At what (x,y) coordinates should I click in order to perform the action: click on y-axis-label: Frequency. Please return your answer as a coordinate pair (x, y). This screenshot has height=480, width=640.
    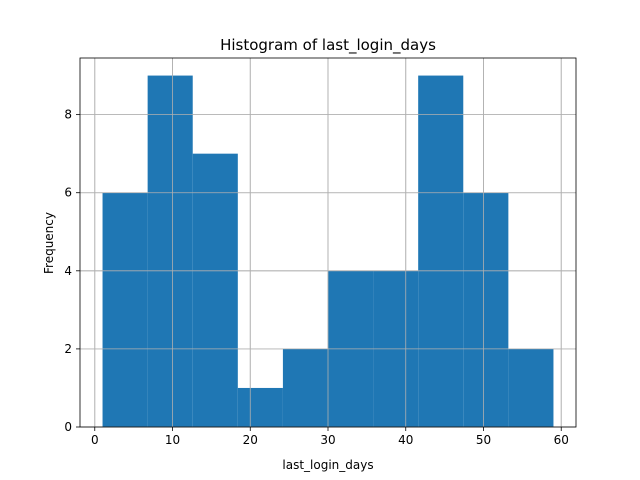
    Looking at the image, I should click on (49, 243).